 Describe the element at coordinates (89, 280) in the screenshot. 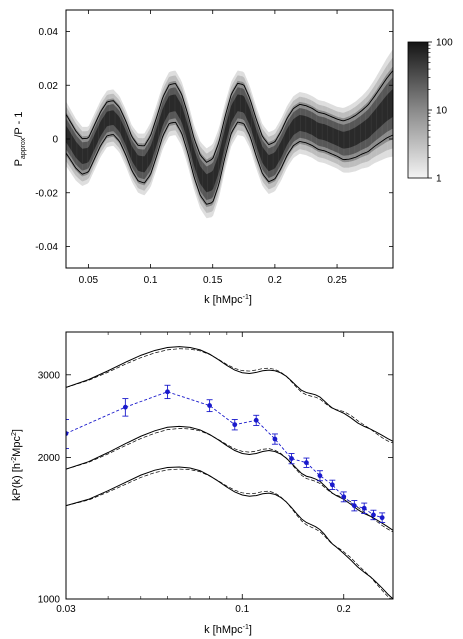

I see `top-x-tick-label: 0.05` at that location.